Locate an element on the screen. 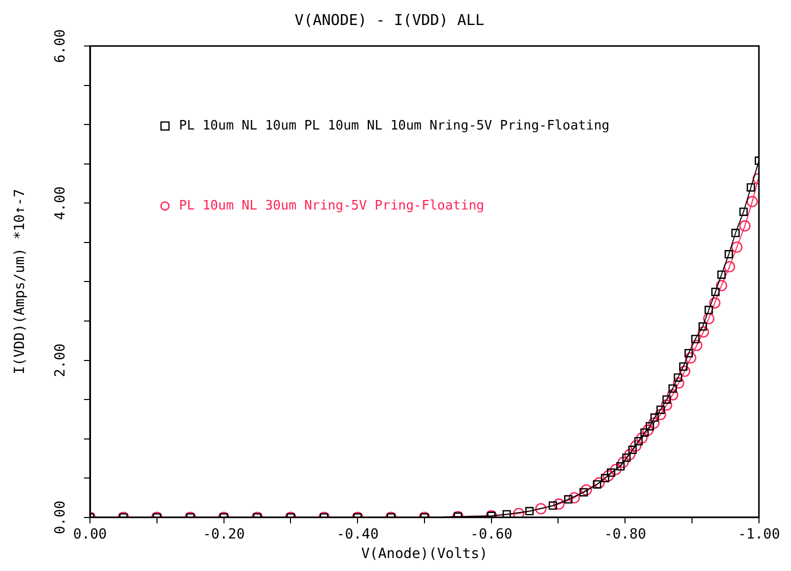 This screenshot has width=791, height=571. x-tick-label: -0.40 is located at coordinates (357, 534).